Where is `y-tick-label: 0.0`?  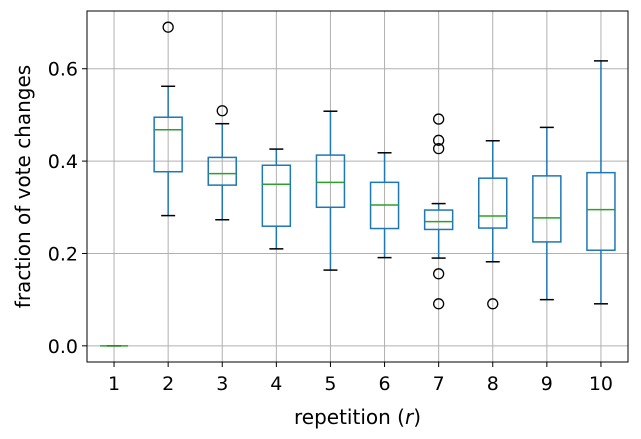
y-tick-label: 0.0 is located at coordinates (63, 347).